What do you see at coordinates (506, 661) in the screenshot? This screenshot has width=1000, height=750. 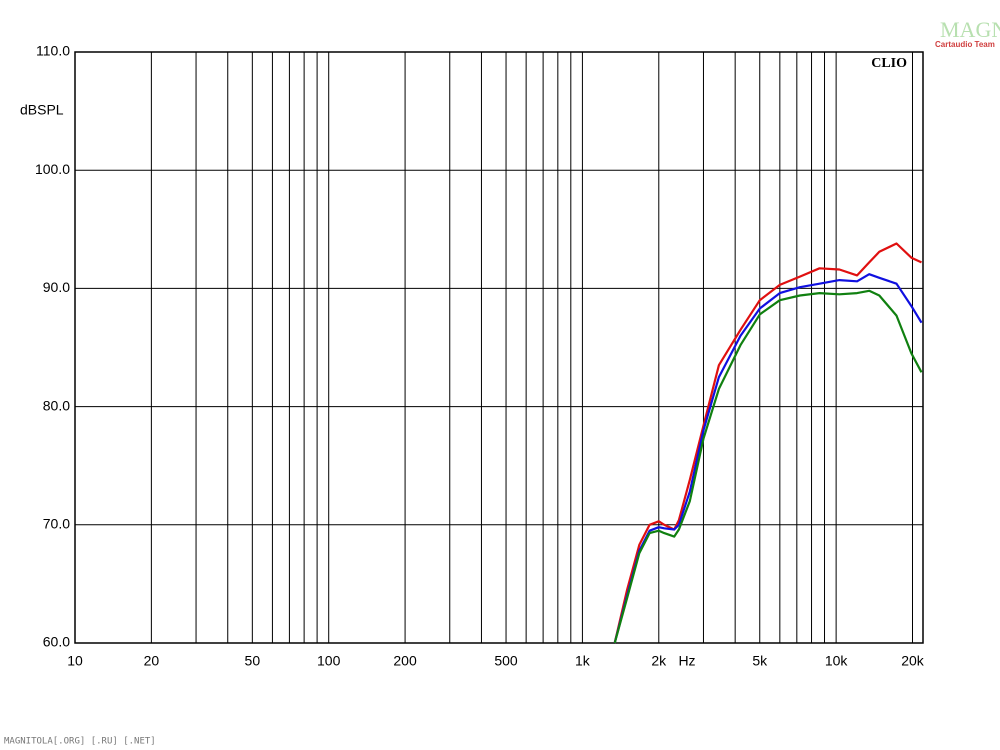 I see `x-tick-label: 500` at bounding box center [506, 661].